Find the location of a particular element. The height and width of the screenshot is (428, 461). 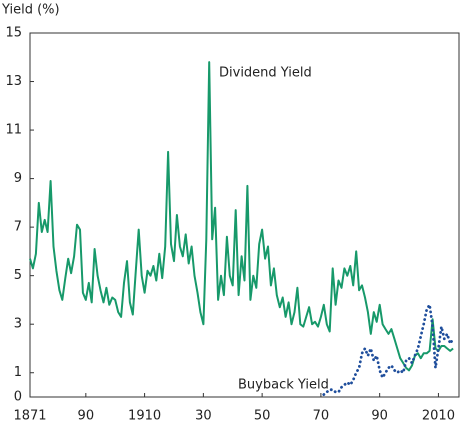

x-tick-label: 30 is located at coordinates (203, 416).